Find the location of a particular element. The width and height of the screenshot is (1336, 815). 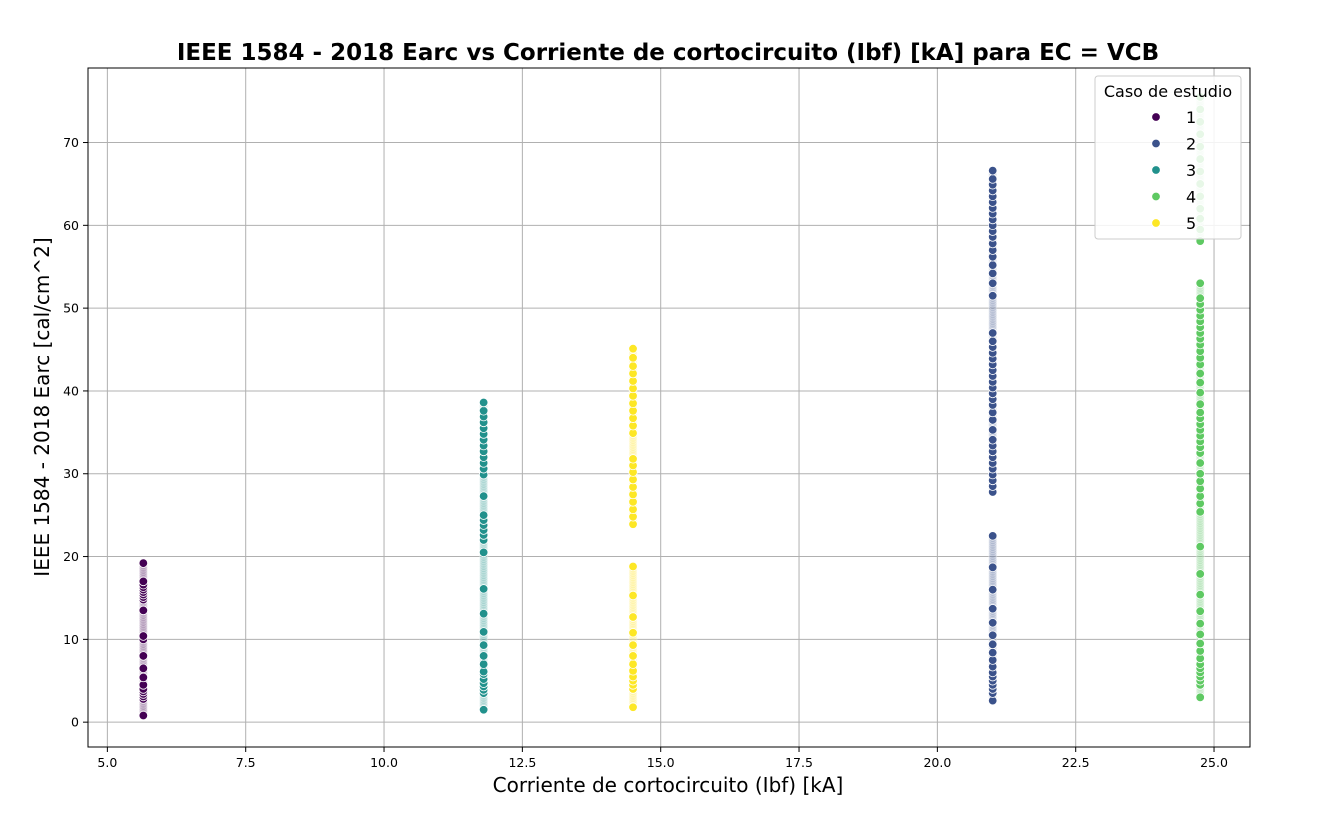

y-axis-ticks: 0 10 20 30 40 50 60 70 is located at coordinates (75, 432).